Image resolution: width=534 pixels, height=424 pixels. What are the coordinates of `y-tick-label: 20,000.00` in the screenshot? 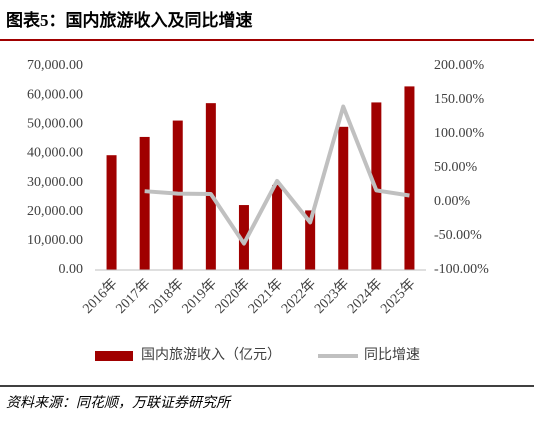 It's located at (55, 211).